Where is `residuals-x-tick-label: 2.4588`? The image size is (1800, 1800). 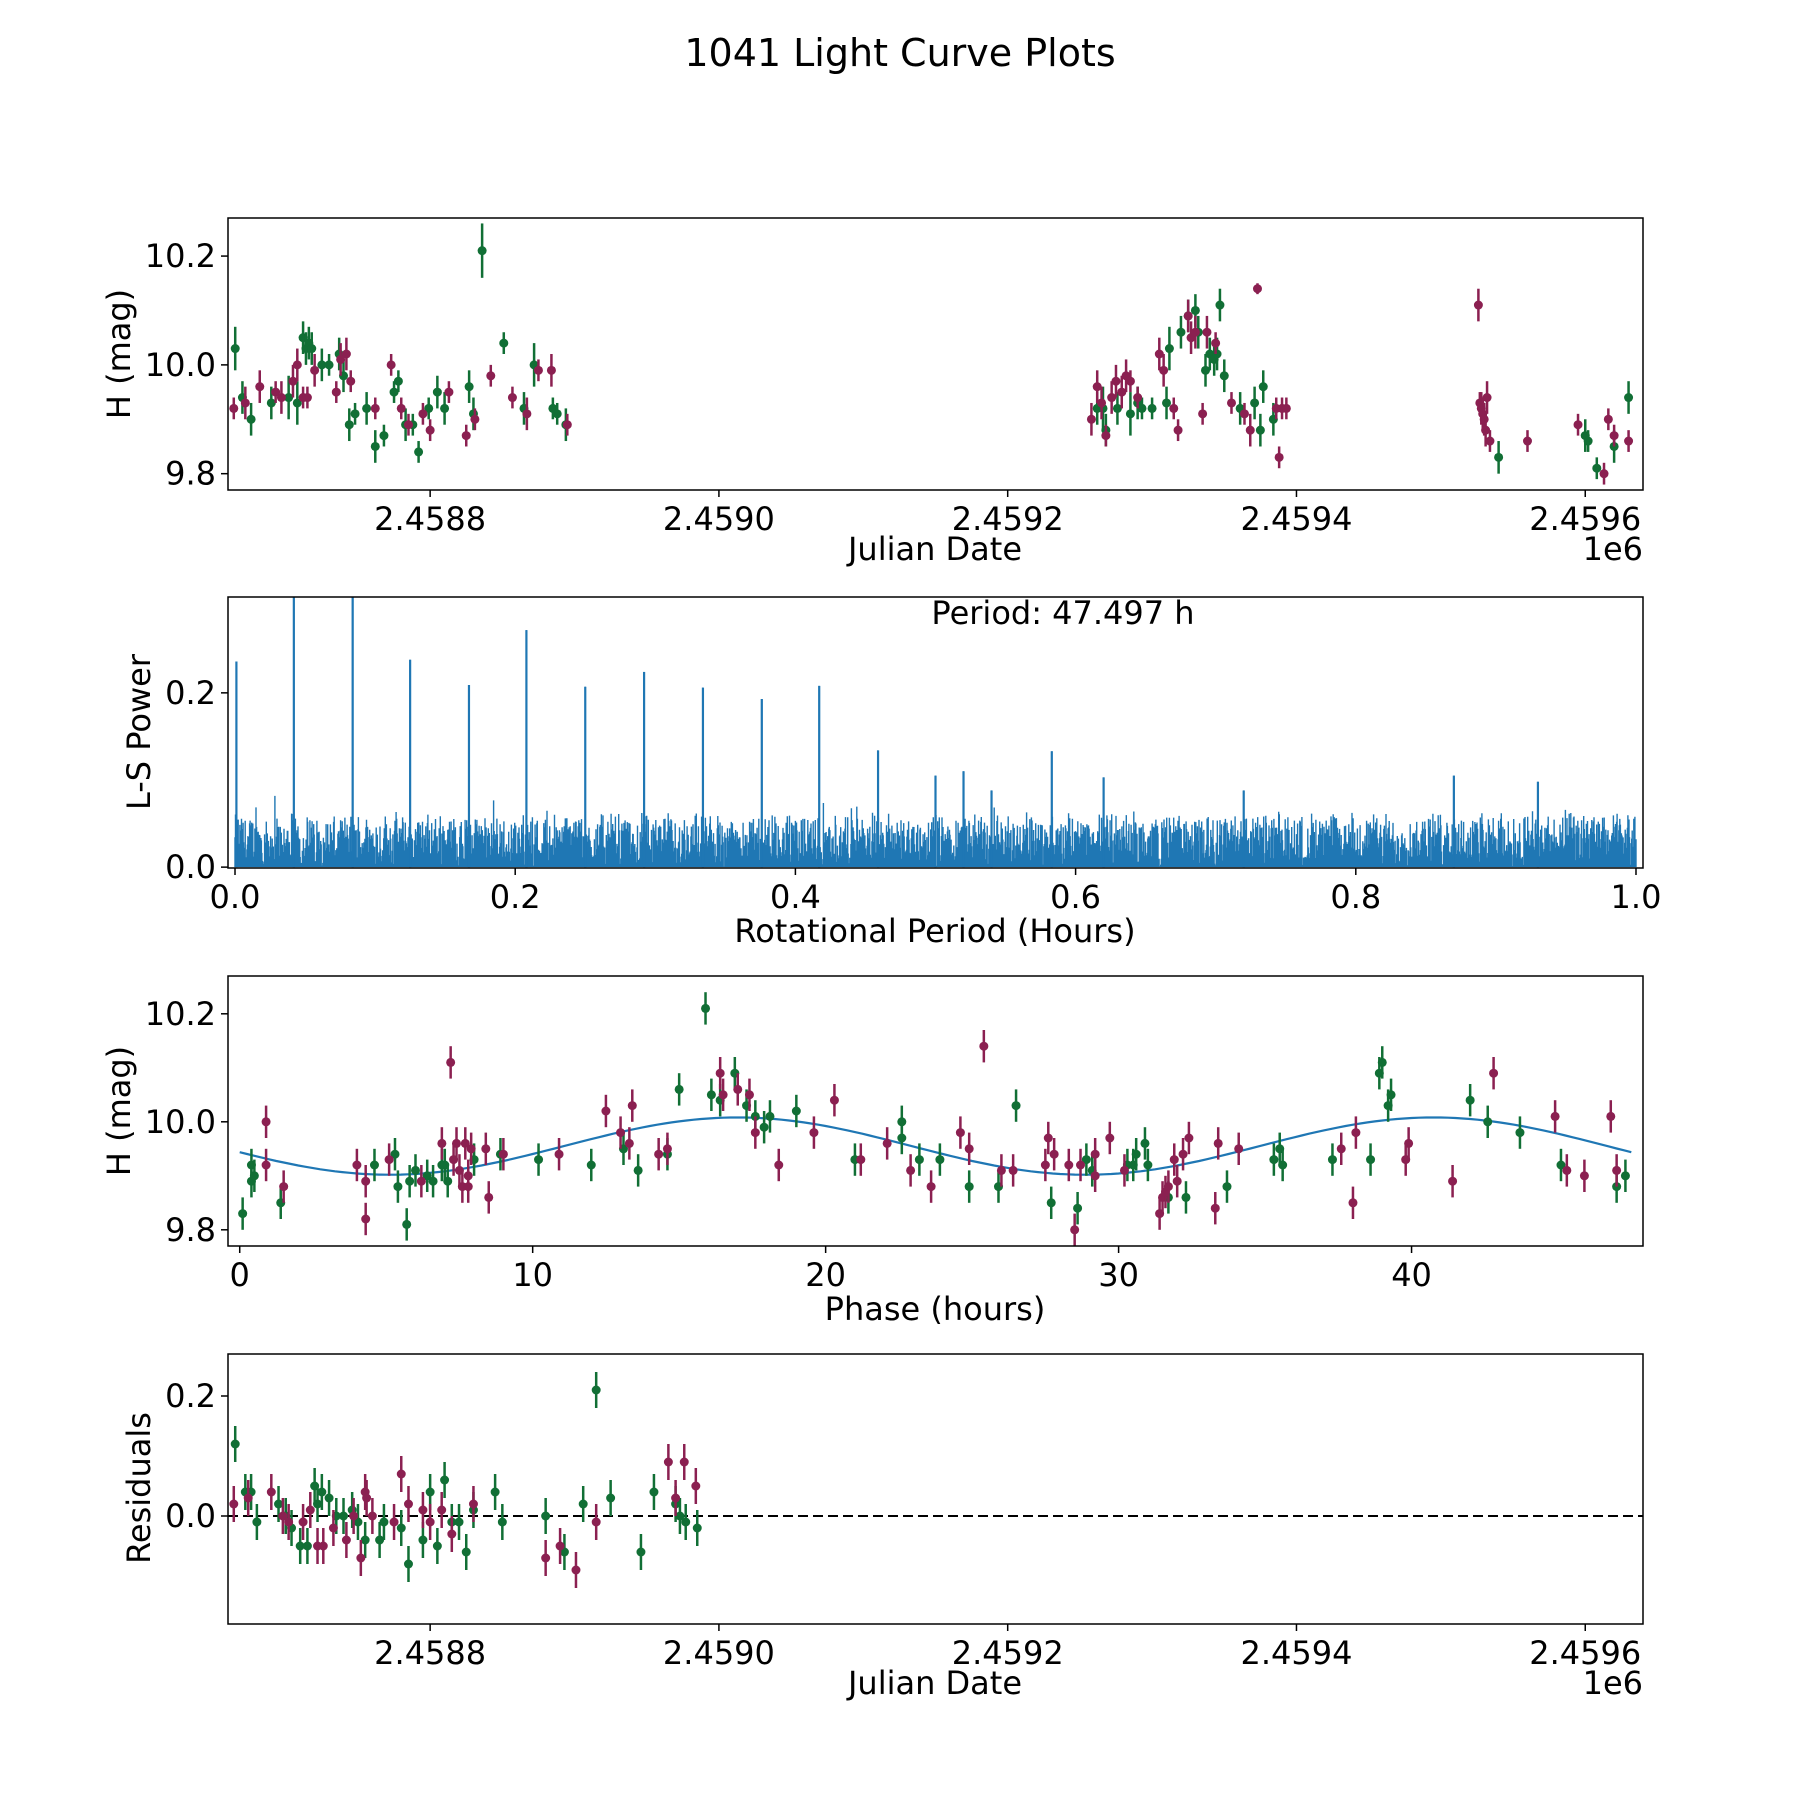 residuals-x-tick-label: 2.4588 is located at coordinates (430, 1653).